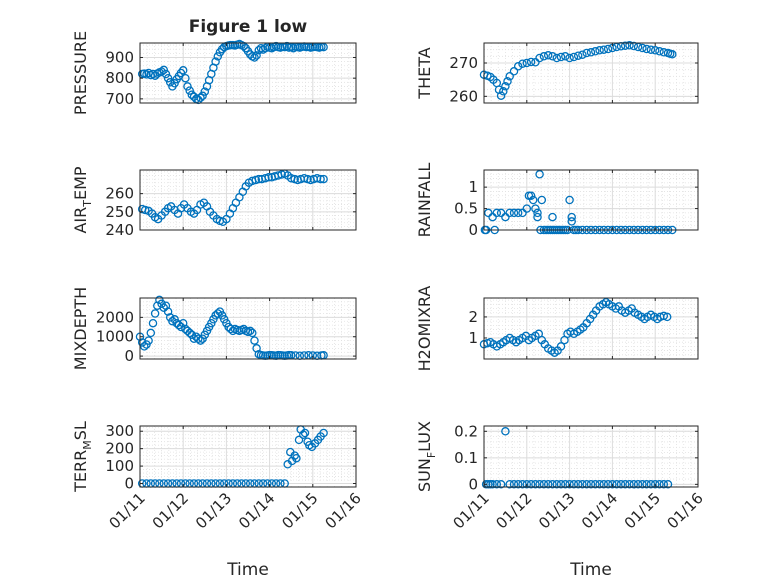  Describe the element at coordinates (424, 200) in the screenshot. I see `y-axis-label: RAINFALL` at that location.